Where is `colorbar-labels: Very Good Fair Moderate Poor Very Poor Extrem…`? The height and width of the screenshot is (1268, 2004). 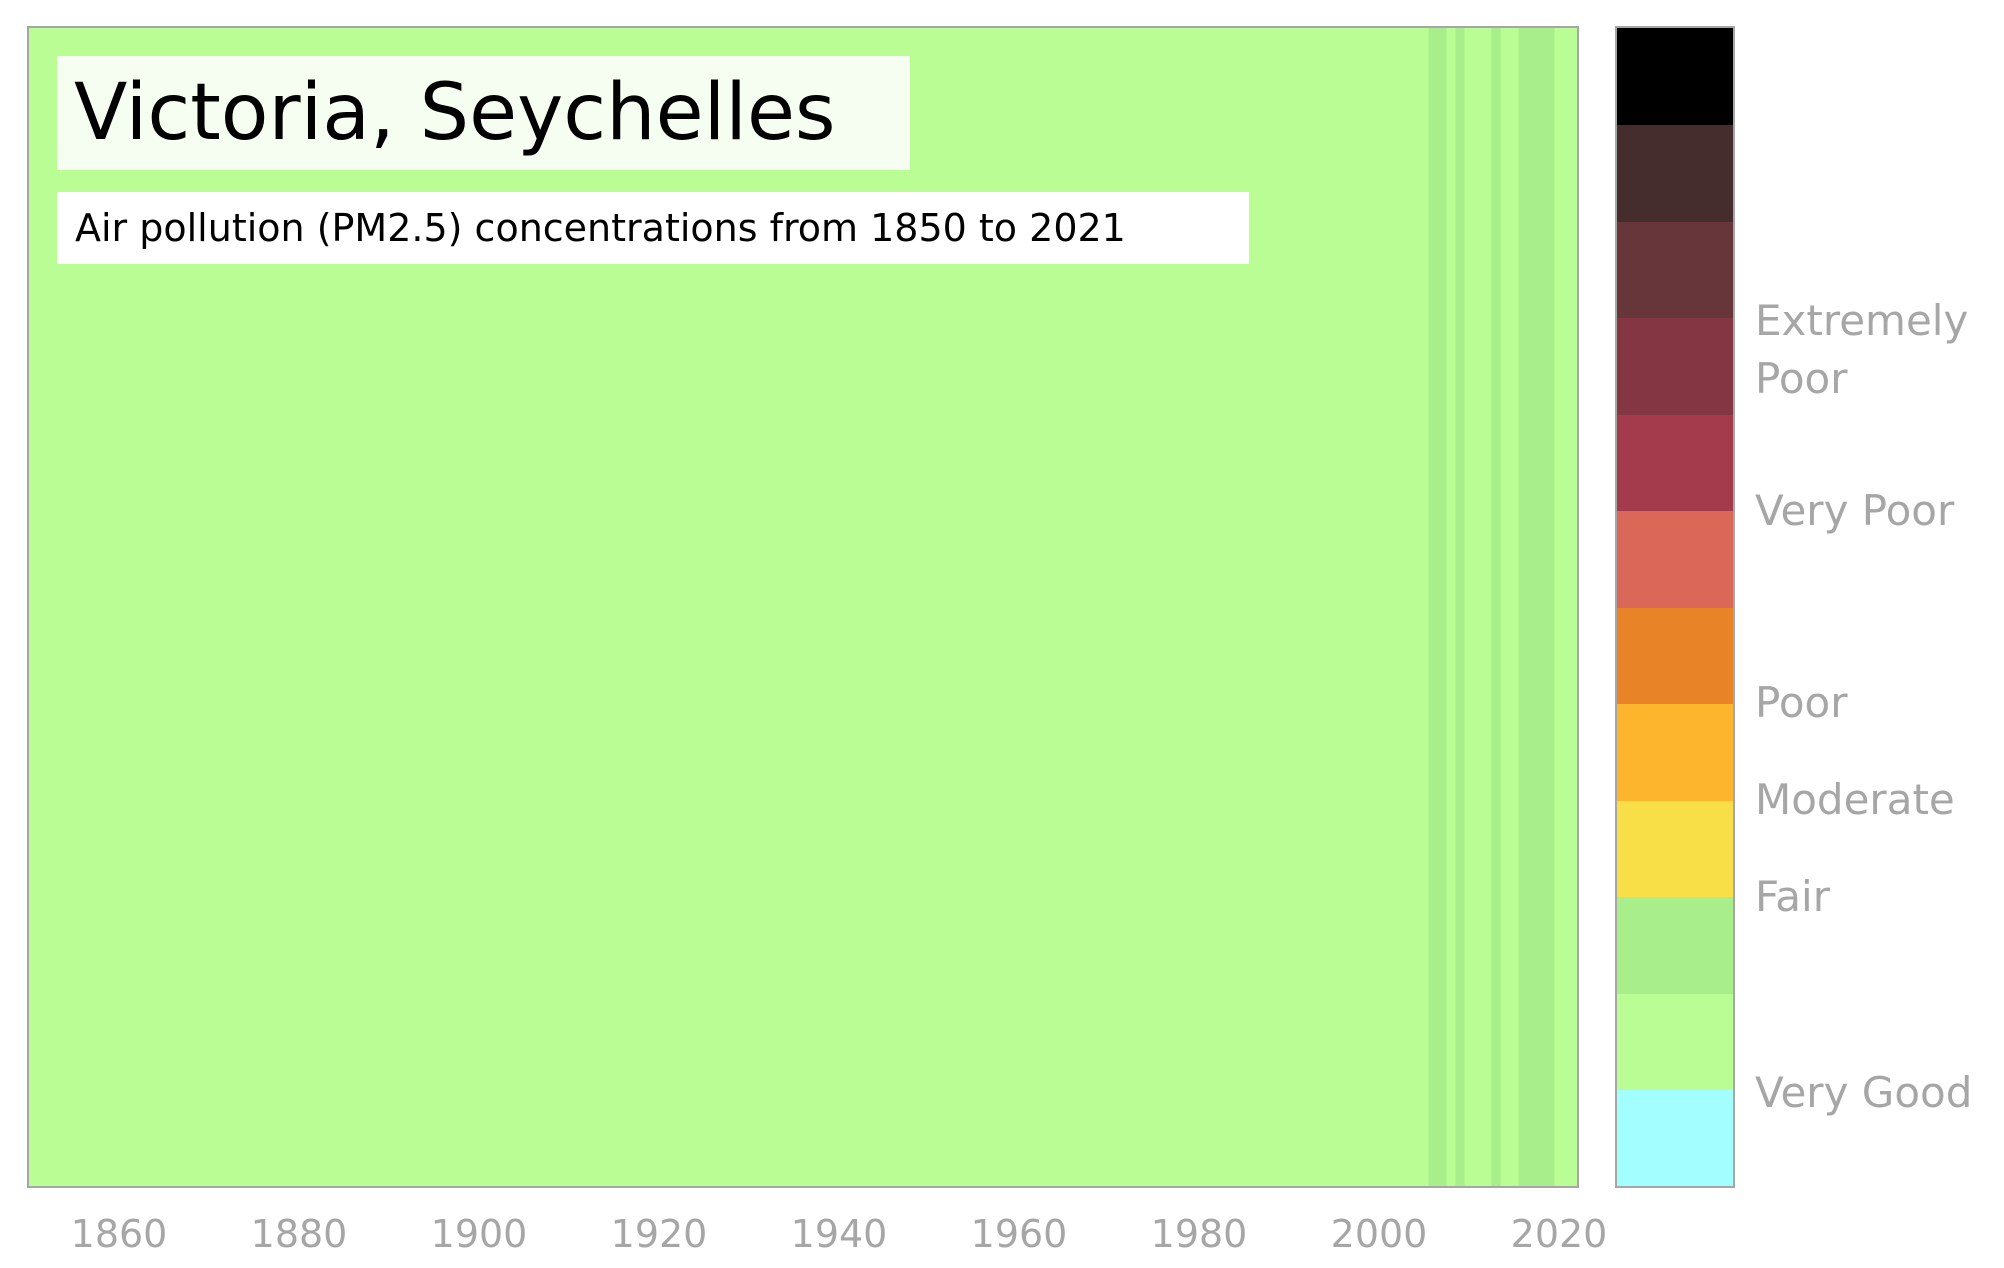 colorbar-labels: Very Good Fair Moderate Poor Very Poor Extrem… is located at coordinates (1879, 607).